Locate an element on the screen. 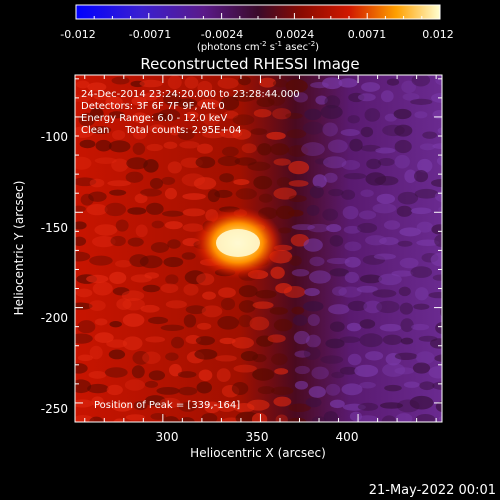  y-axis-label: Heliocentric Y (arcsec) is located at coordinates (19, 248).